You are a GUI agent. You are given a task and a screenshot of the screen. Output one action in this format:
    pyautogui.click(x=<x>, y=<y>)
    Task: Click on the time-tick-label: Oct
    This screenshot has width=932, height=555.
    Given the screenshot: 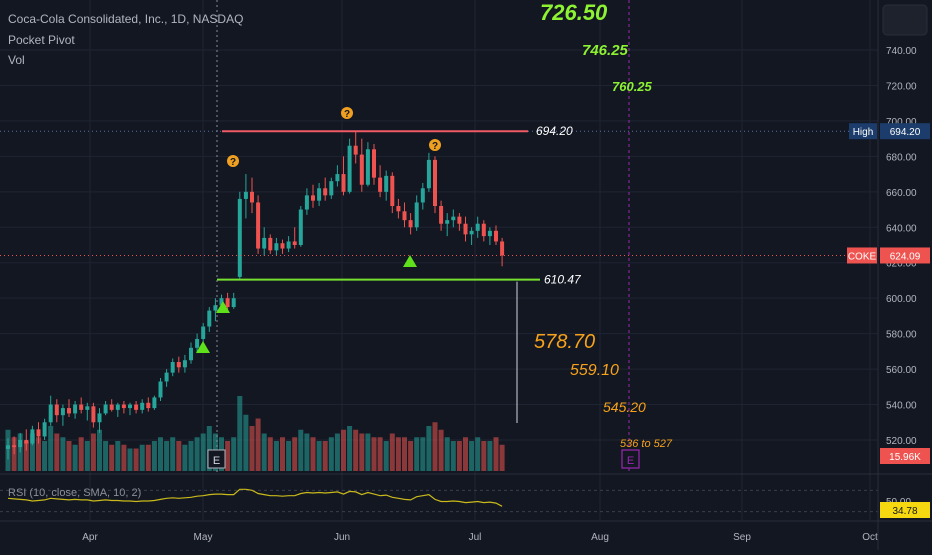 What is the action you would take?
    pyautogui.click(x=870, y=537)
    